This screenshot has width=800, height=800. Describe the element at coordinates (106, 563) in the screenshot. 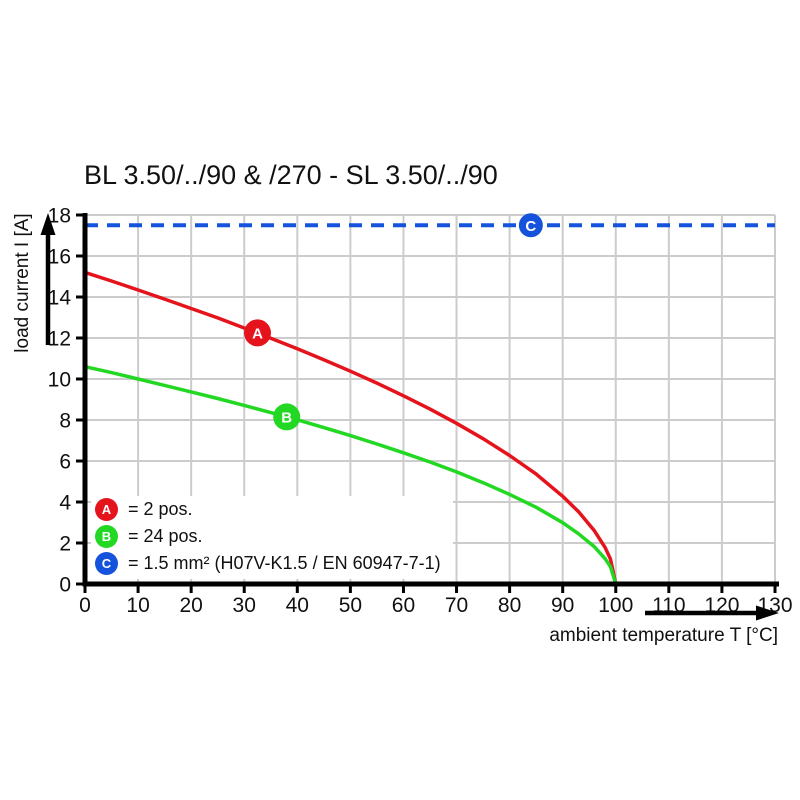

I see `legend-dot-c-icon: C` at that location.